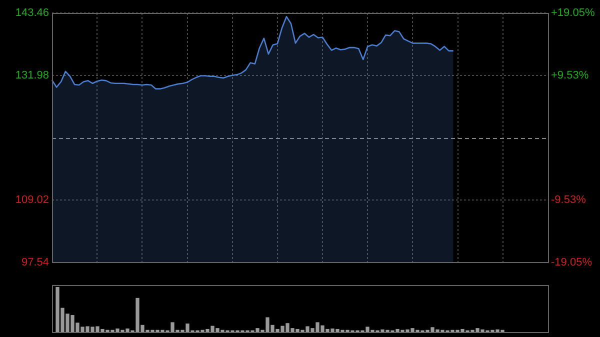 The image size is (600, 337). I want to click on y-tick-label: 143.46, so click(32, 13).